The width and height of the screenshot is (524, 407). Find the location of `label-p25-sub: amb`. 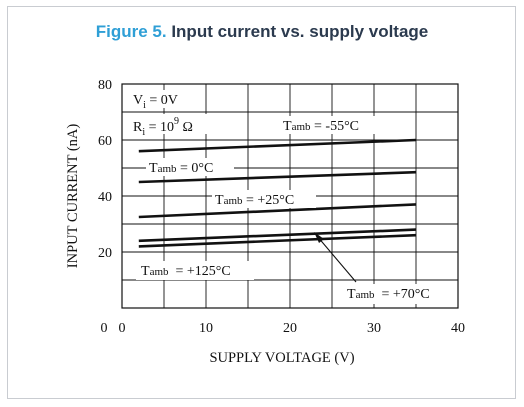

label-p25-sub: amb is located at coordinates (233, 201).